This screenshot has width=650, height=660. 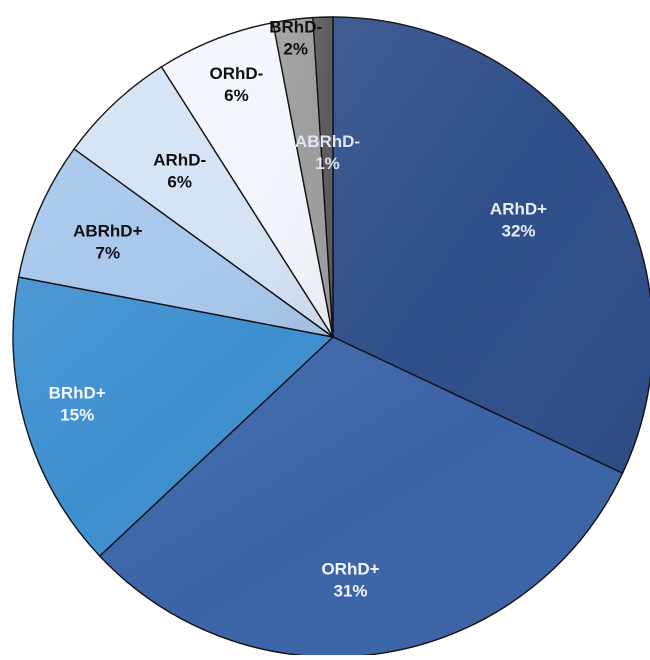 What do you see at coordinates (77, 392) in the screenshot?
I see `slice-label: BRhD+` at bounding box center [77, 392].